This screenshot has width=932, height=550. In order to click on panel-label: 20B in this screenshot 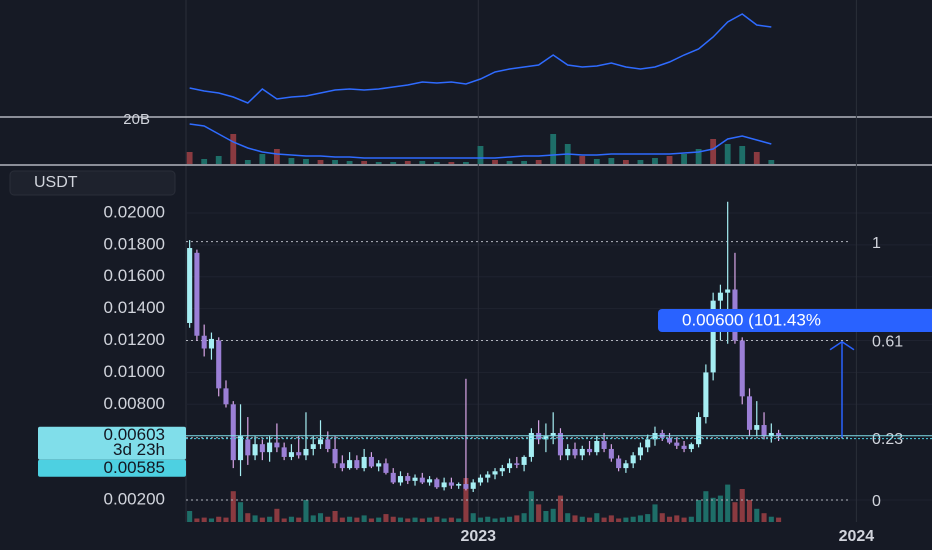, I will do `click(136, 119)`.